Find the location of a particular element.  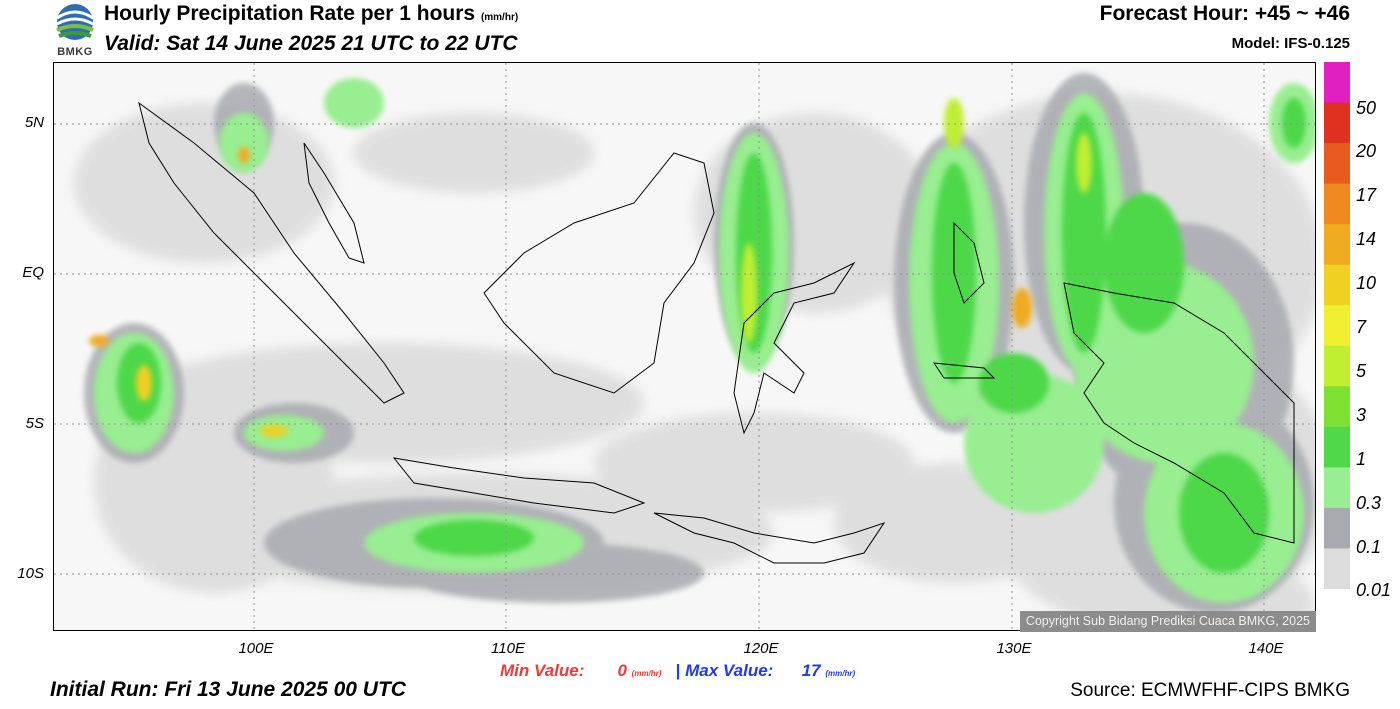

colorbar is located at coordinates (1337, 325).